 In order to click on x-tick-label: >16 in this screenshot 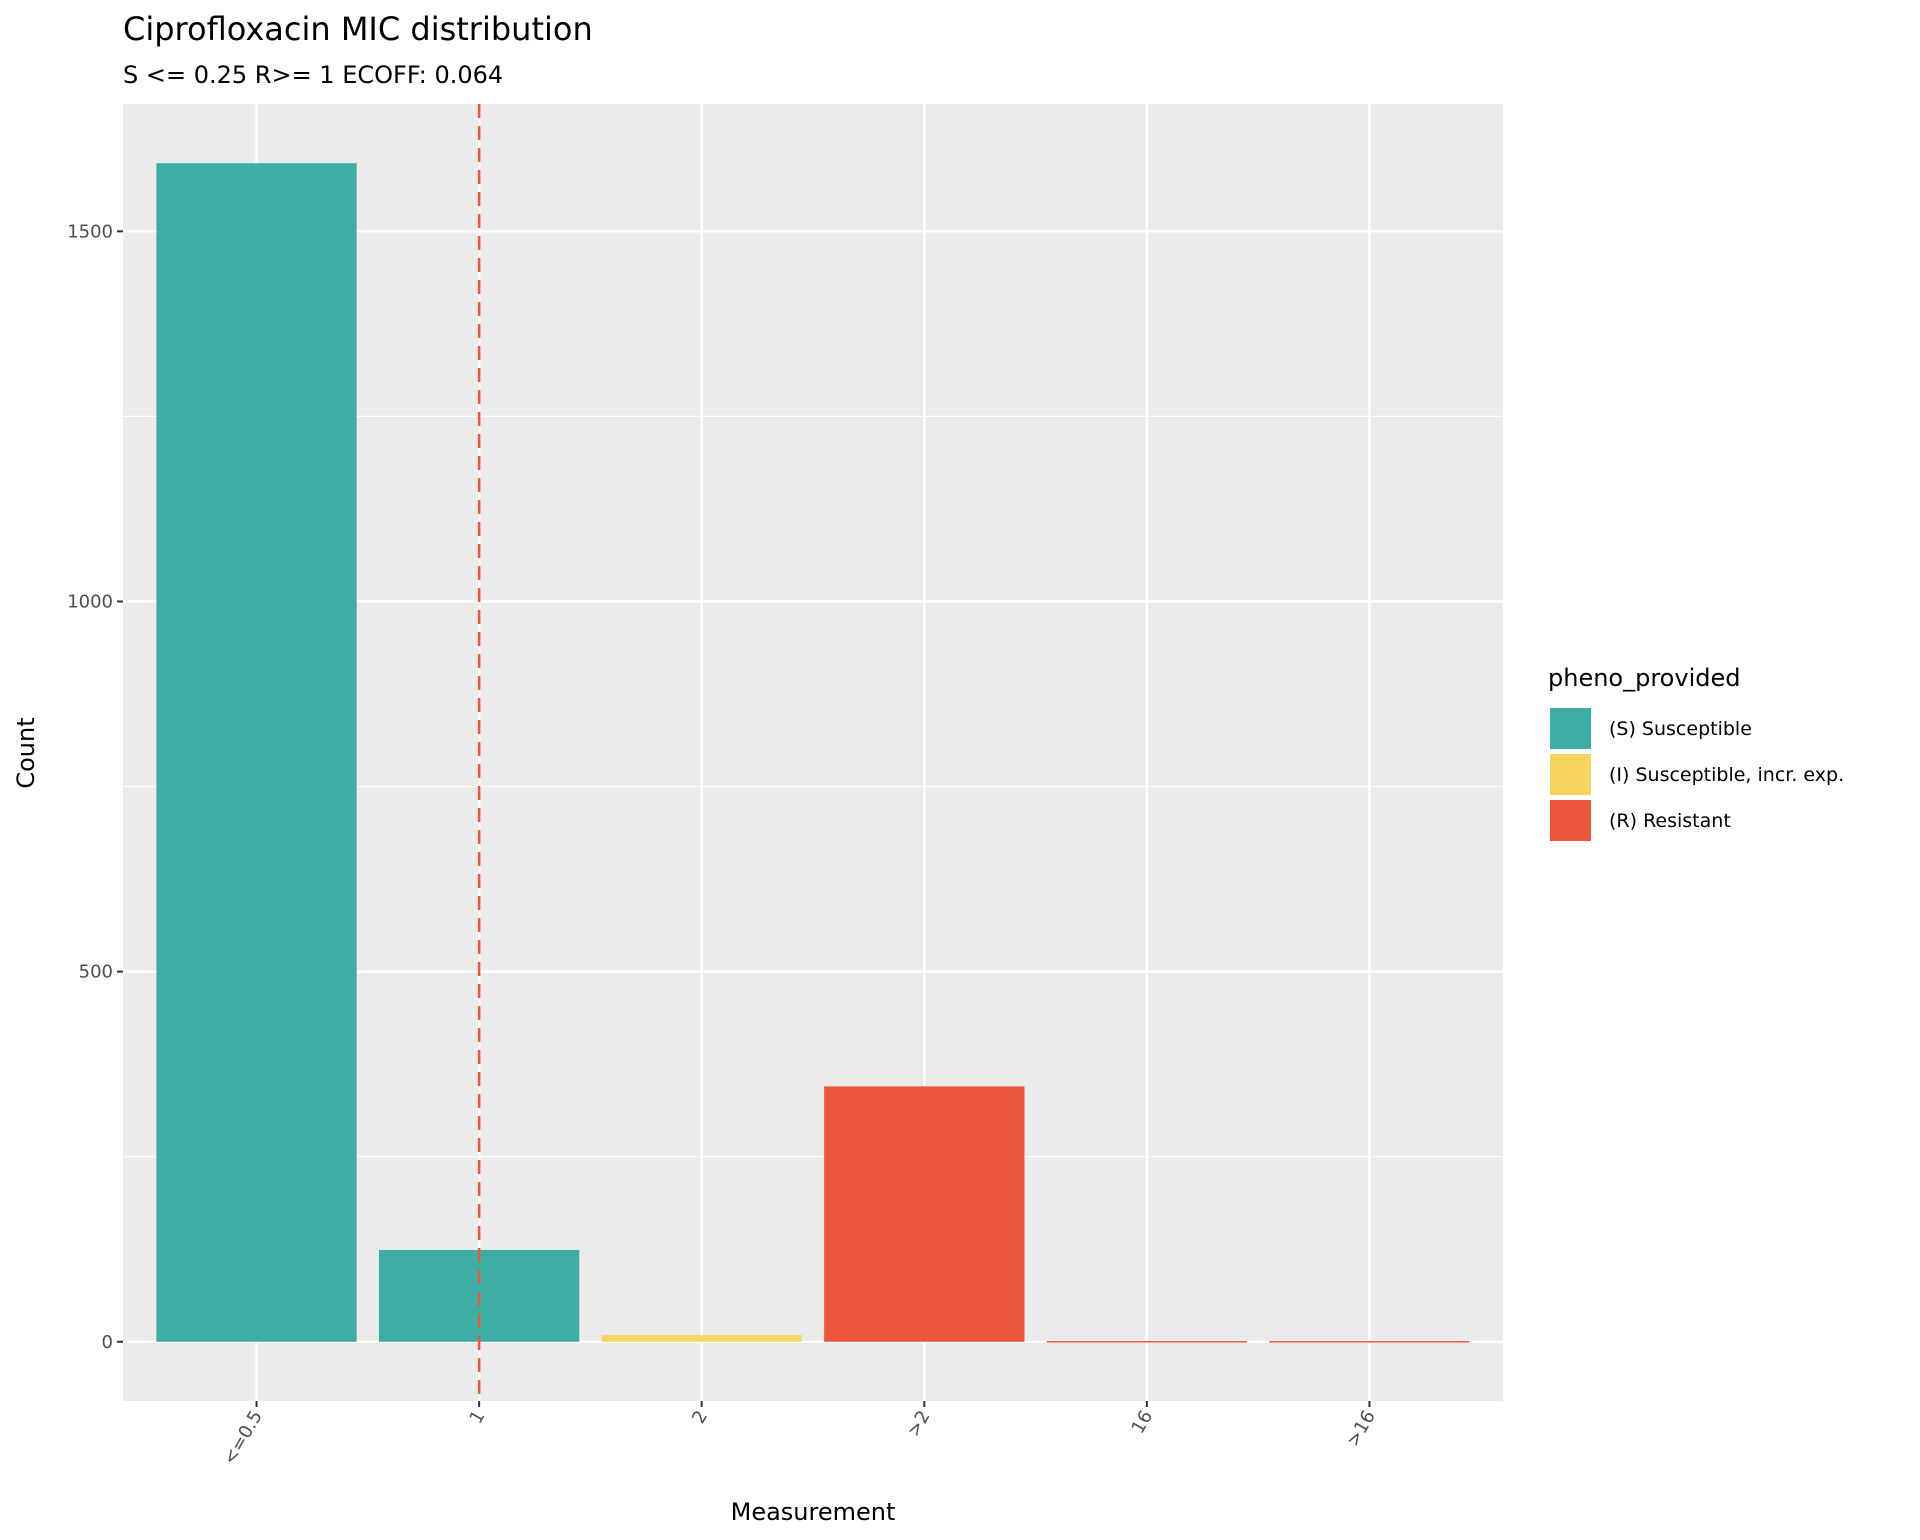, I will do `click(1361, 1428)`.